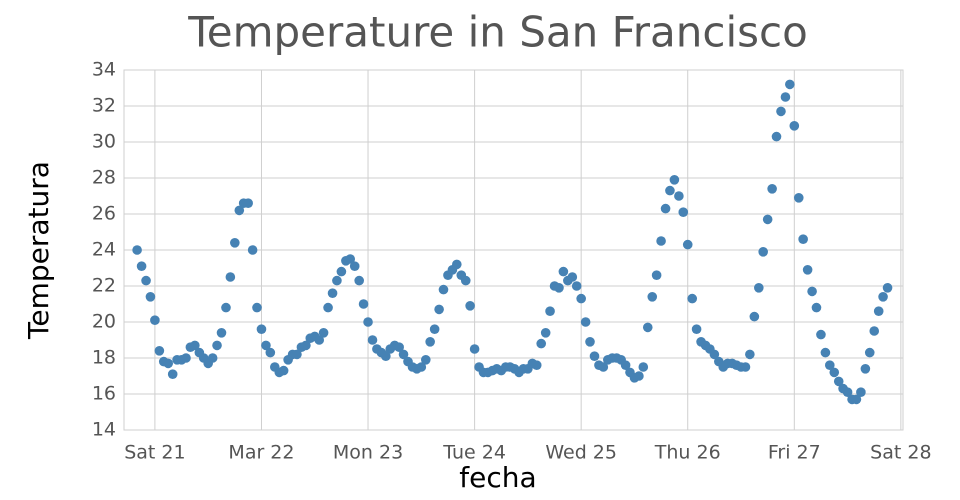 The image size is (960, 500). What do you see at coordinates (104, 394) in the screenshot?
I see `y-tick-label: 16` at bounding box center [104, 394].